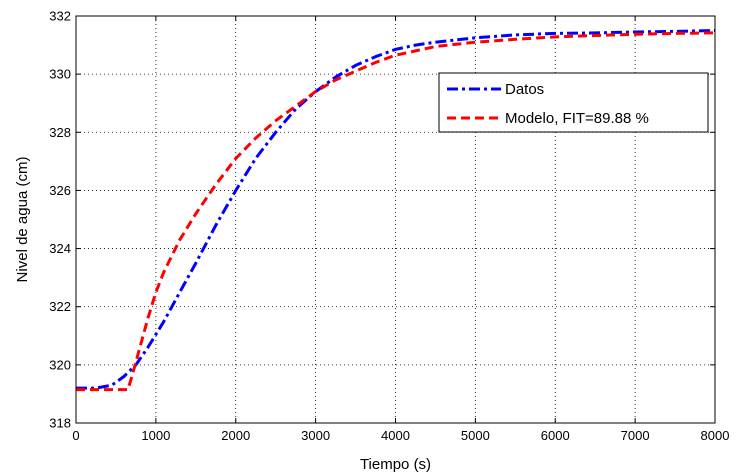 Image resolution: width=736 pixels, height=475 pixels. I want to click on x-tick-label: 5000, so click(475, 435).